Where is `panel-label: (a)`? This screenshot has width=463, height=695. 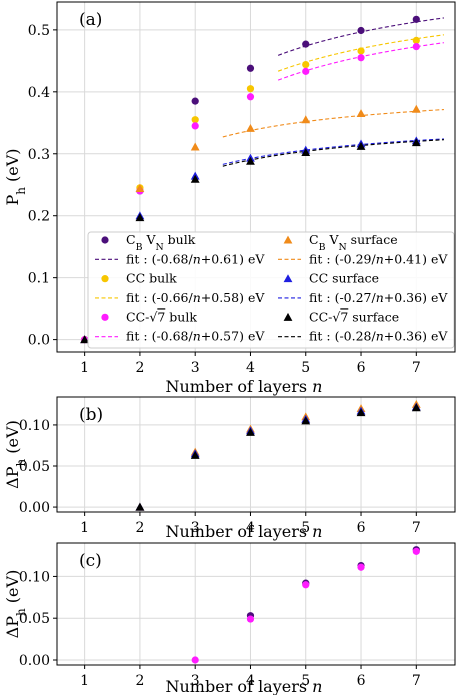 panel-label: (a) is located at coordinates (90, 20).